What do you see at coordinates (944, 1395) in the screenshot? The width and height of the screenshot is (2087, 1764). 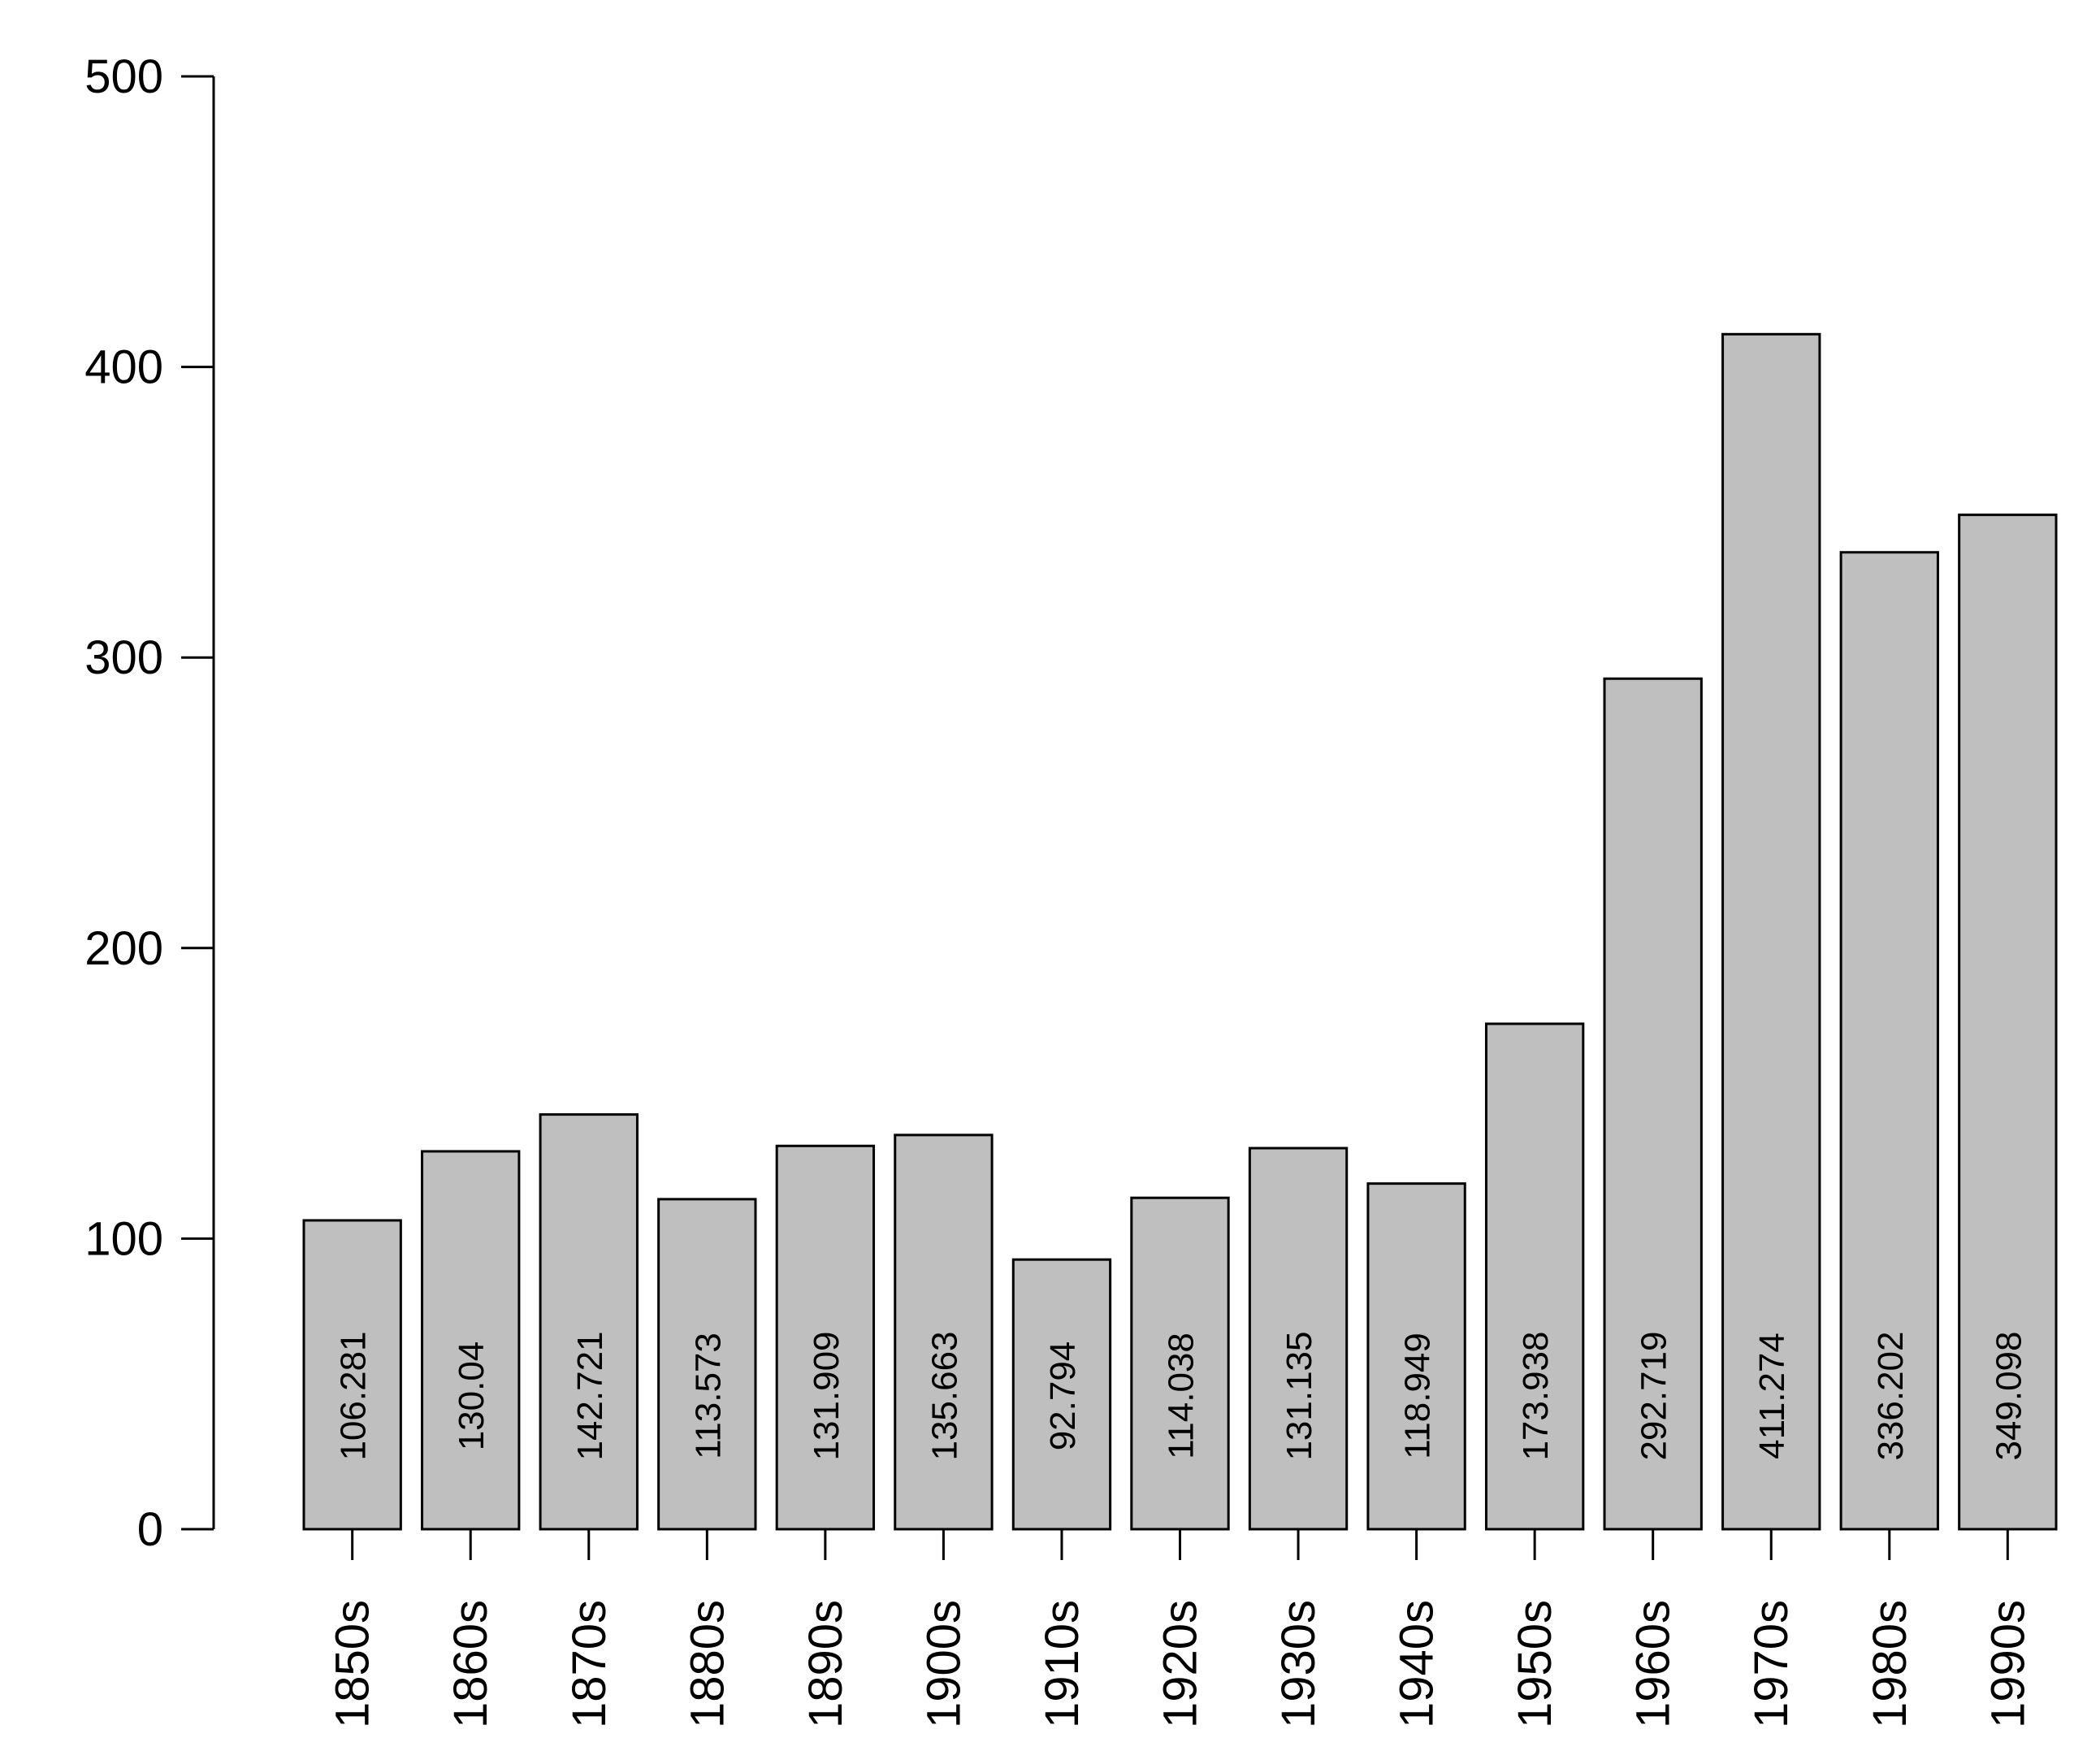 I see `bar-value-label: 135.663` at bounding box center [944, 1395].